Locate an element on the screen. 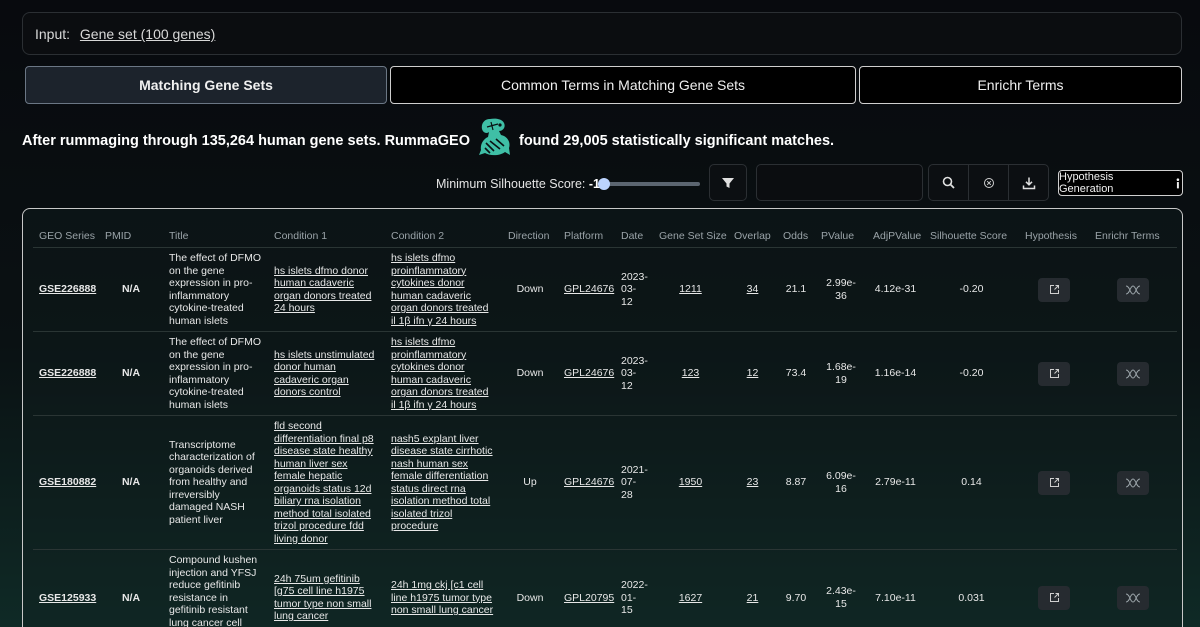 The height and width of the screenshot is (627, 1200). col-header: Date is located at coordinates (632, 236).